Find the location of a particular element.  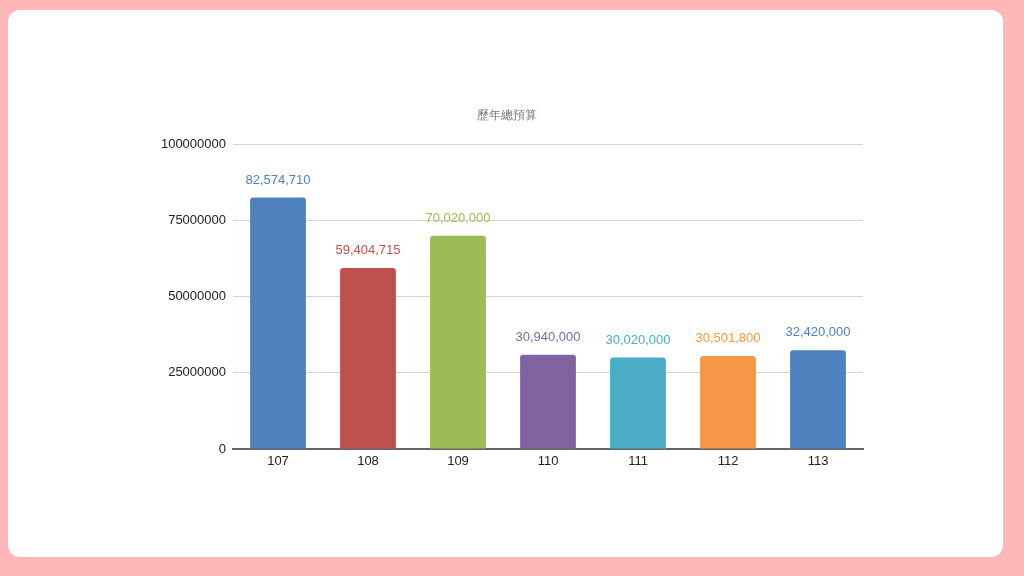

y-tick-label: 100000000 is located at coordinates (193, 143).